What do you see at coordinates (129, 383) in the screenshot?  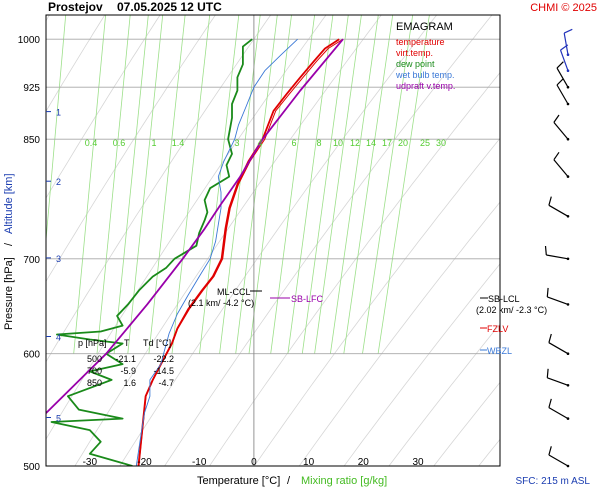 I see `table-cell: 1.6` at bounding box center [129, 383].